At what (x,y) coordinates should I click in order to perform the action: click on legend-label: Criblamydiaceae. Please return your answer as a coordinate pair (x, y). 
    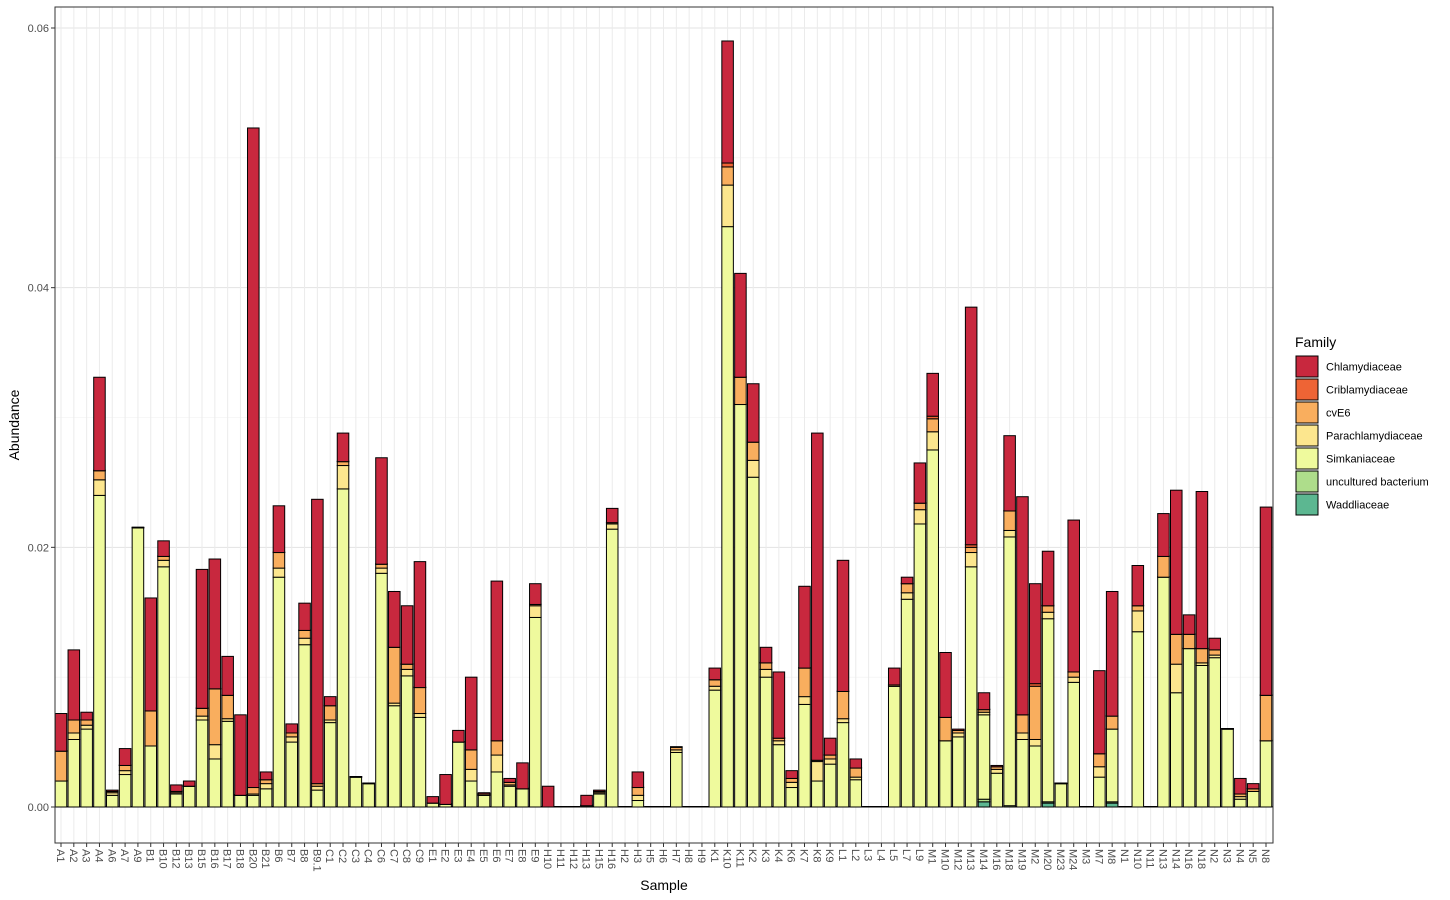
    Looking at the image, I should click on (1367, 391).